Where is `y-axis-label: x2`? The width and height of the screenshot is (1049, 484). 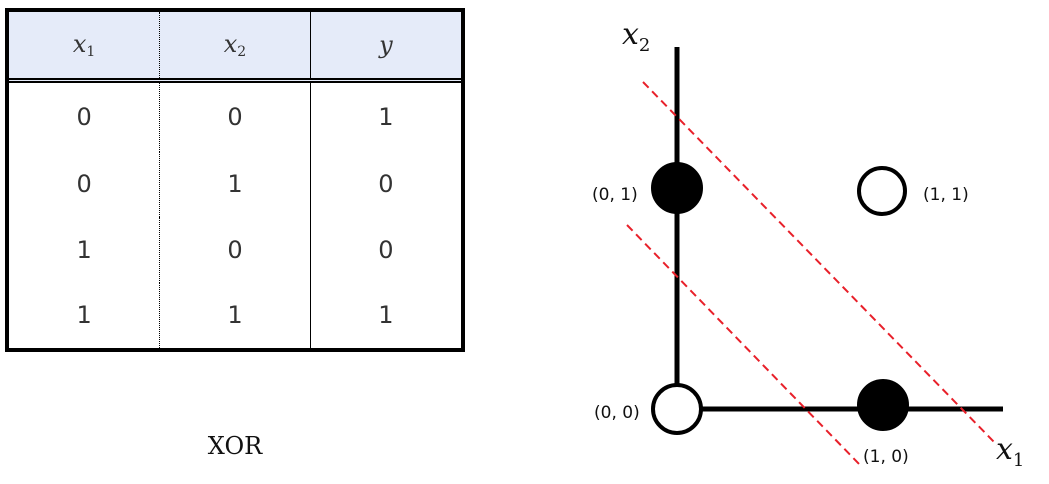 y-axis-label: x2 is located at coordinates (636, 36).